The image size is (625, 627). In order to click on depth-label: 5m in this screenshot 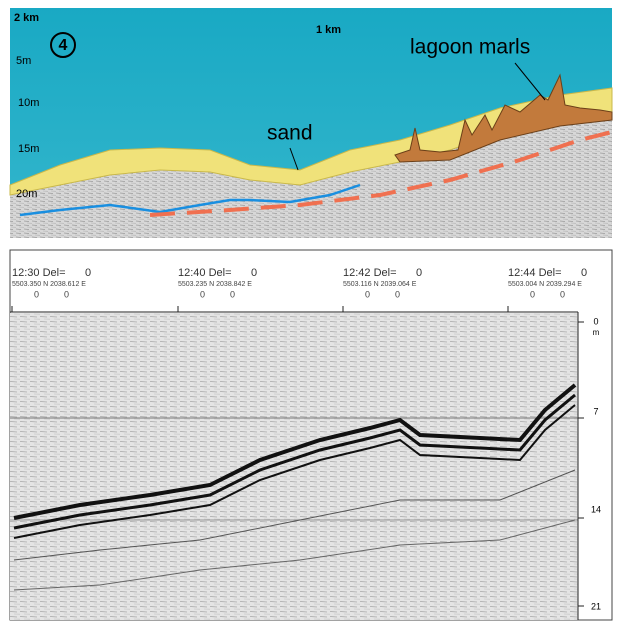, I will do `click(23, 61)`.